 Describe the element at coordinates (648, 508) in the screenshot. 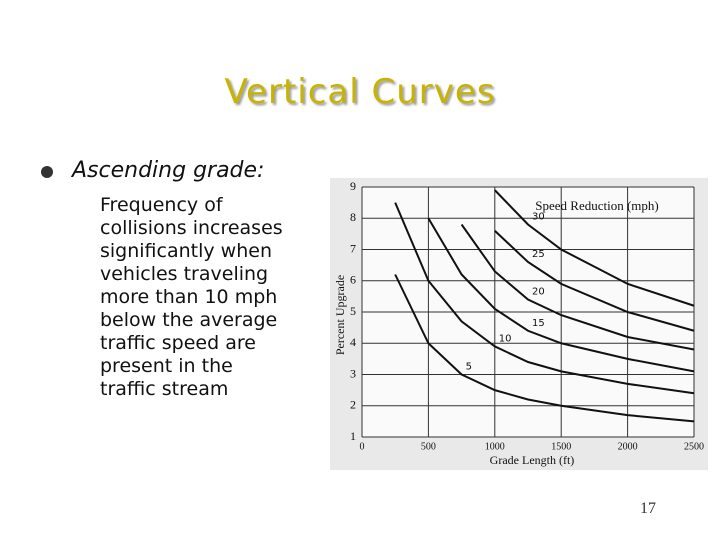

I see `page-number: 17` at that location.